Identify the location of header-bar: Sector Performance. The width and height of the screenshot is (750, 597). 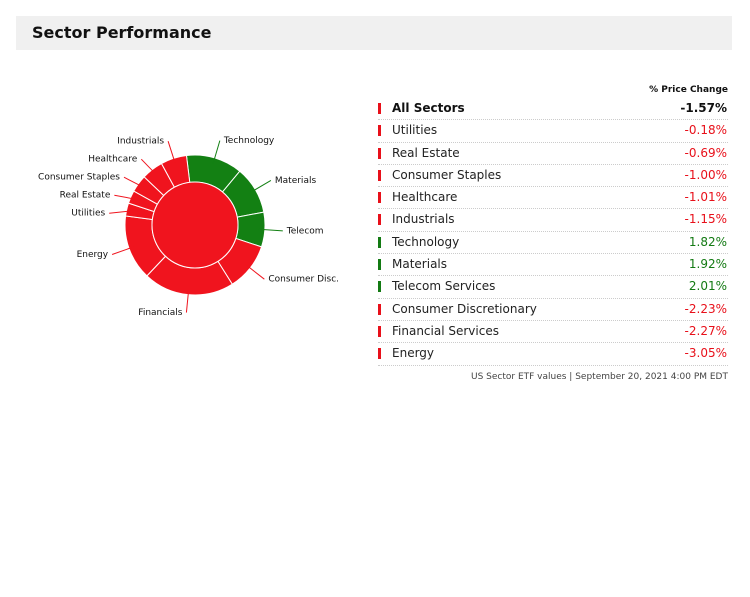
(374, 33).